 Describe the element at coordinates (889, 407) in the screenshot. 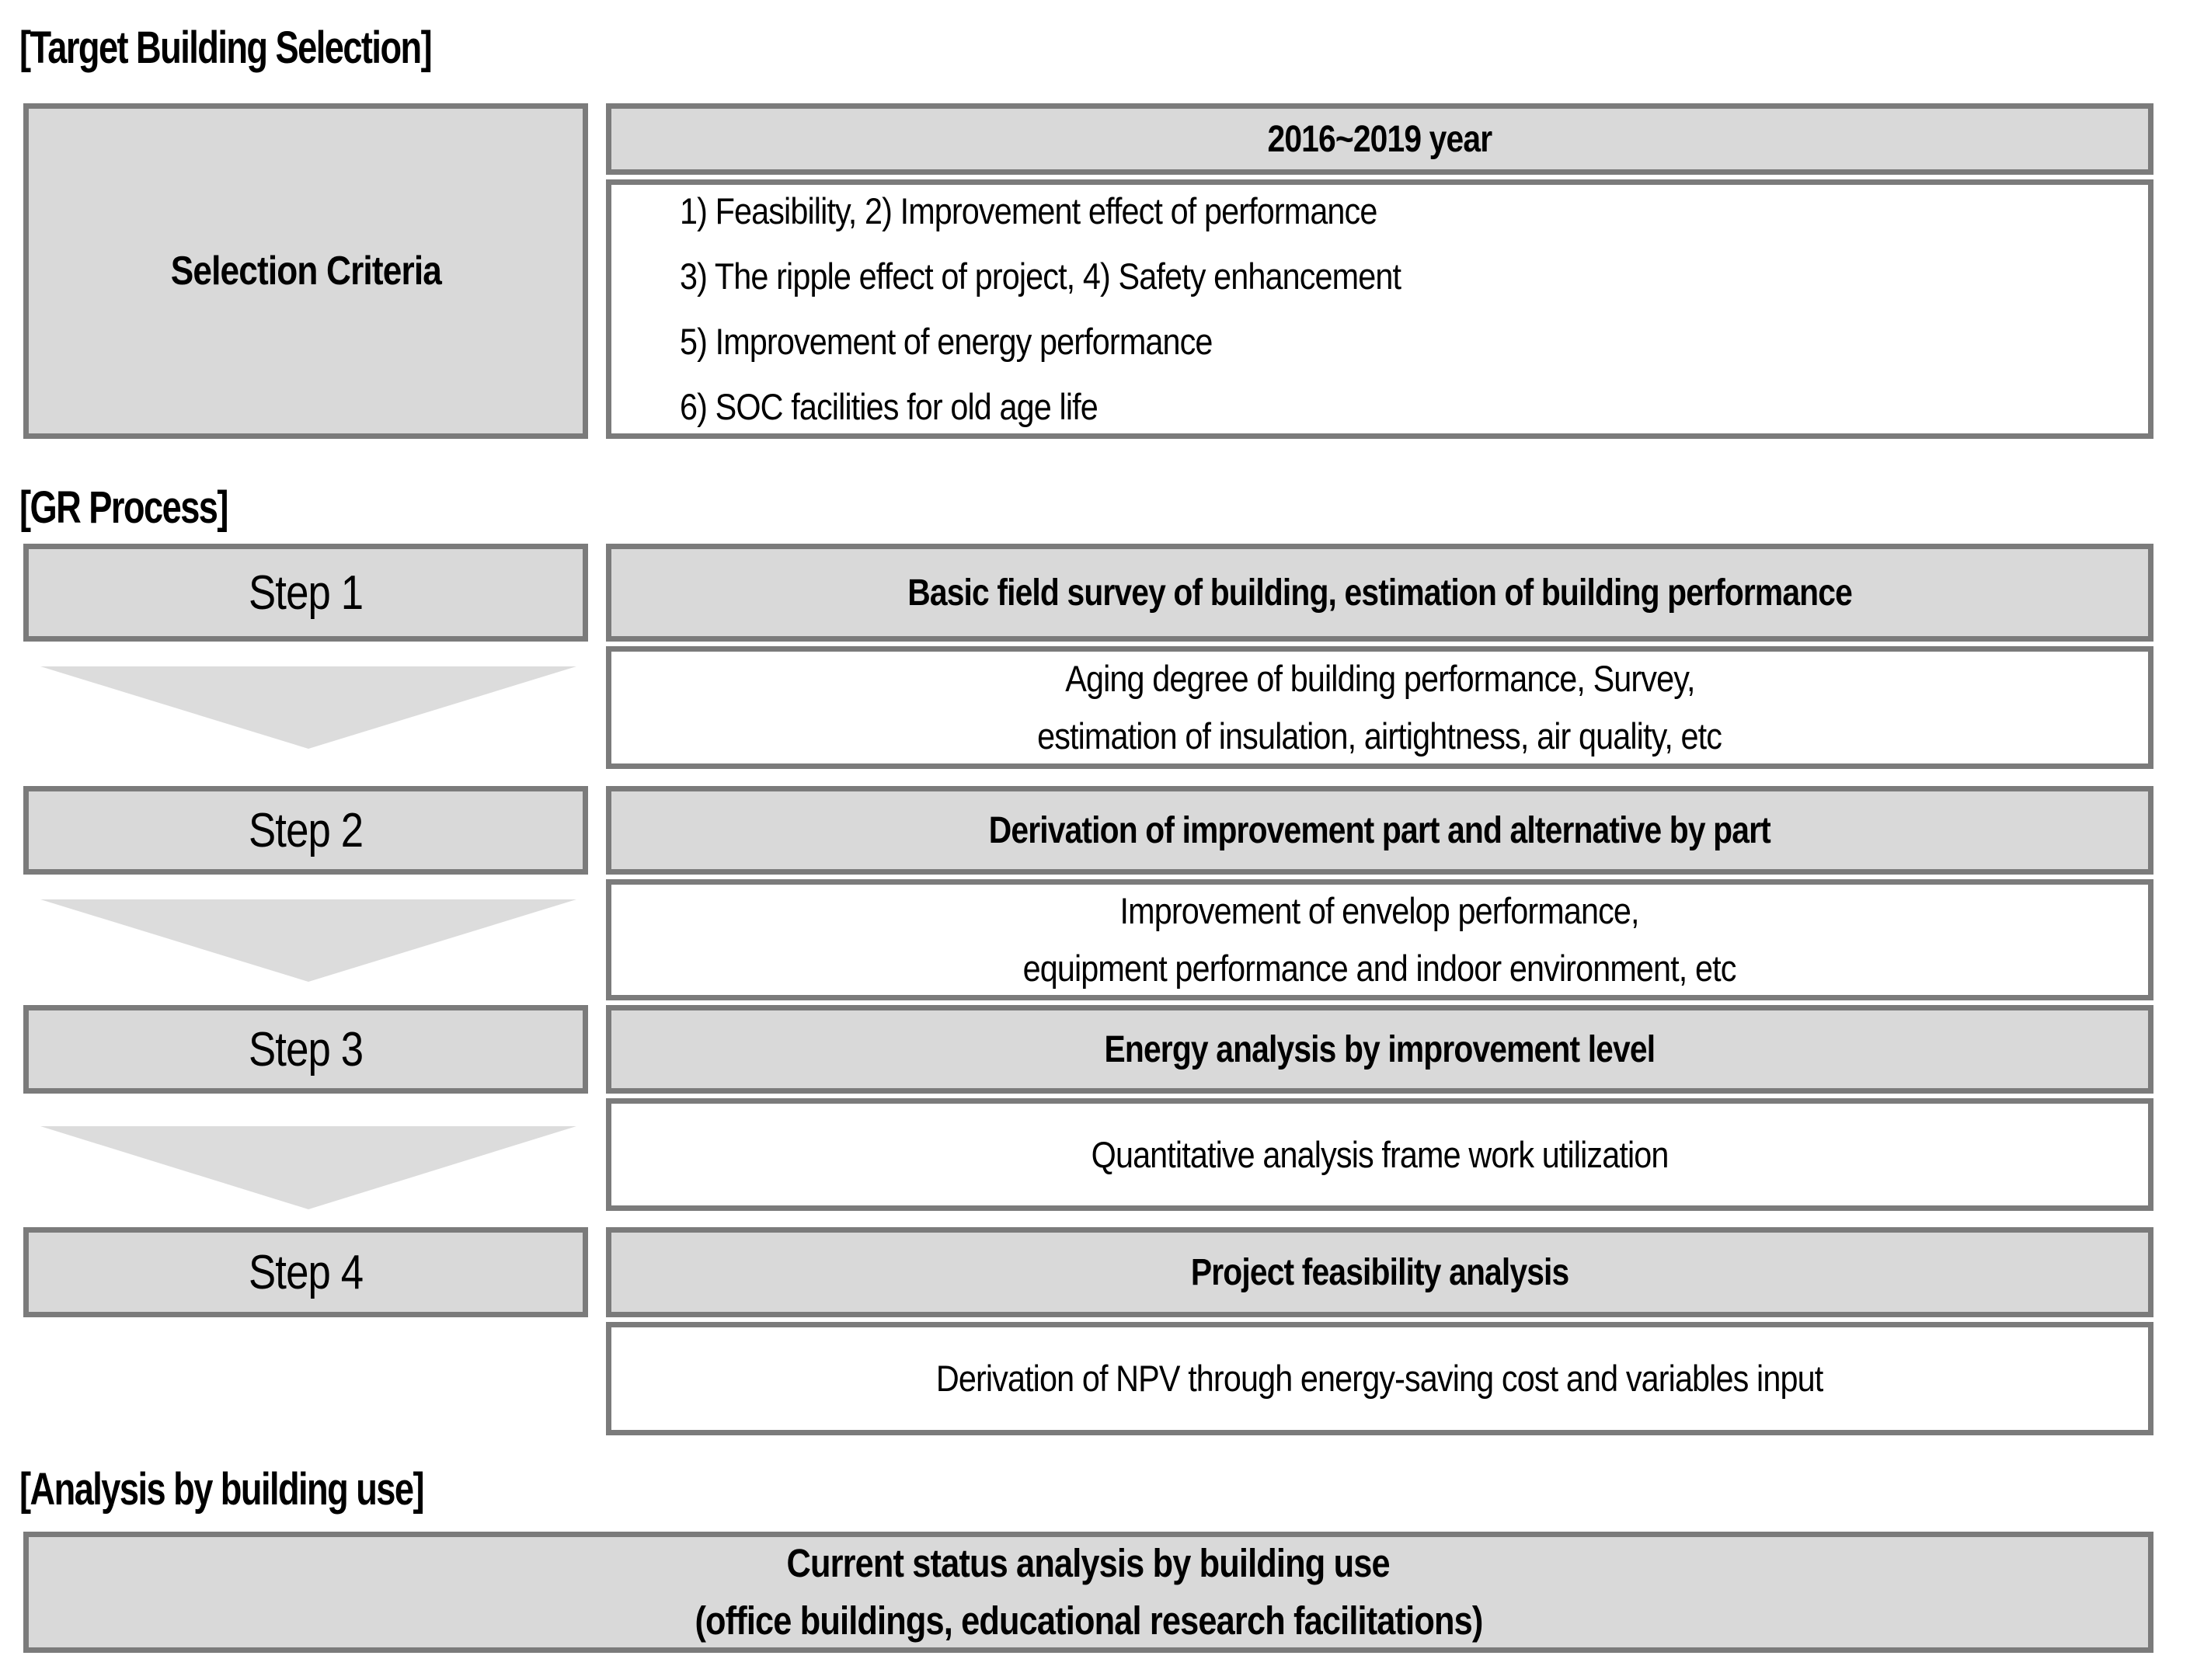

I see `criteria-item: 6) SOC facilities for old age life` at that location.